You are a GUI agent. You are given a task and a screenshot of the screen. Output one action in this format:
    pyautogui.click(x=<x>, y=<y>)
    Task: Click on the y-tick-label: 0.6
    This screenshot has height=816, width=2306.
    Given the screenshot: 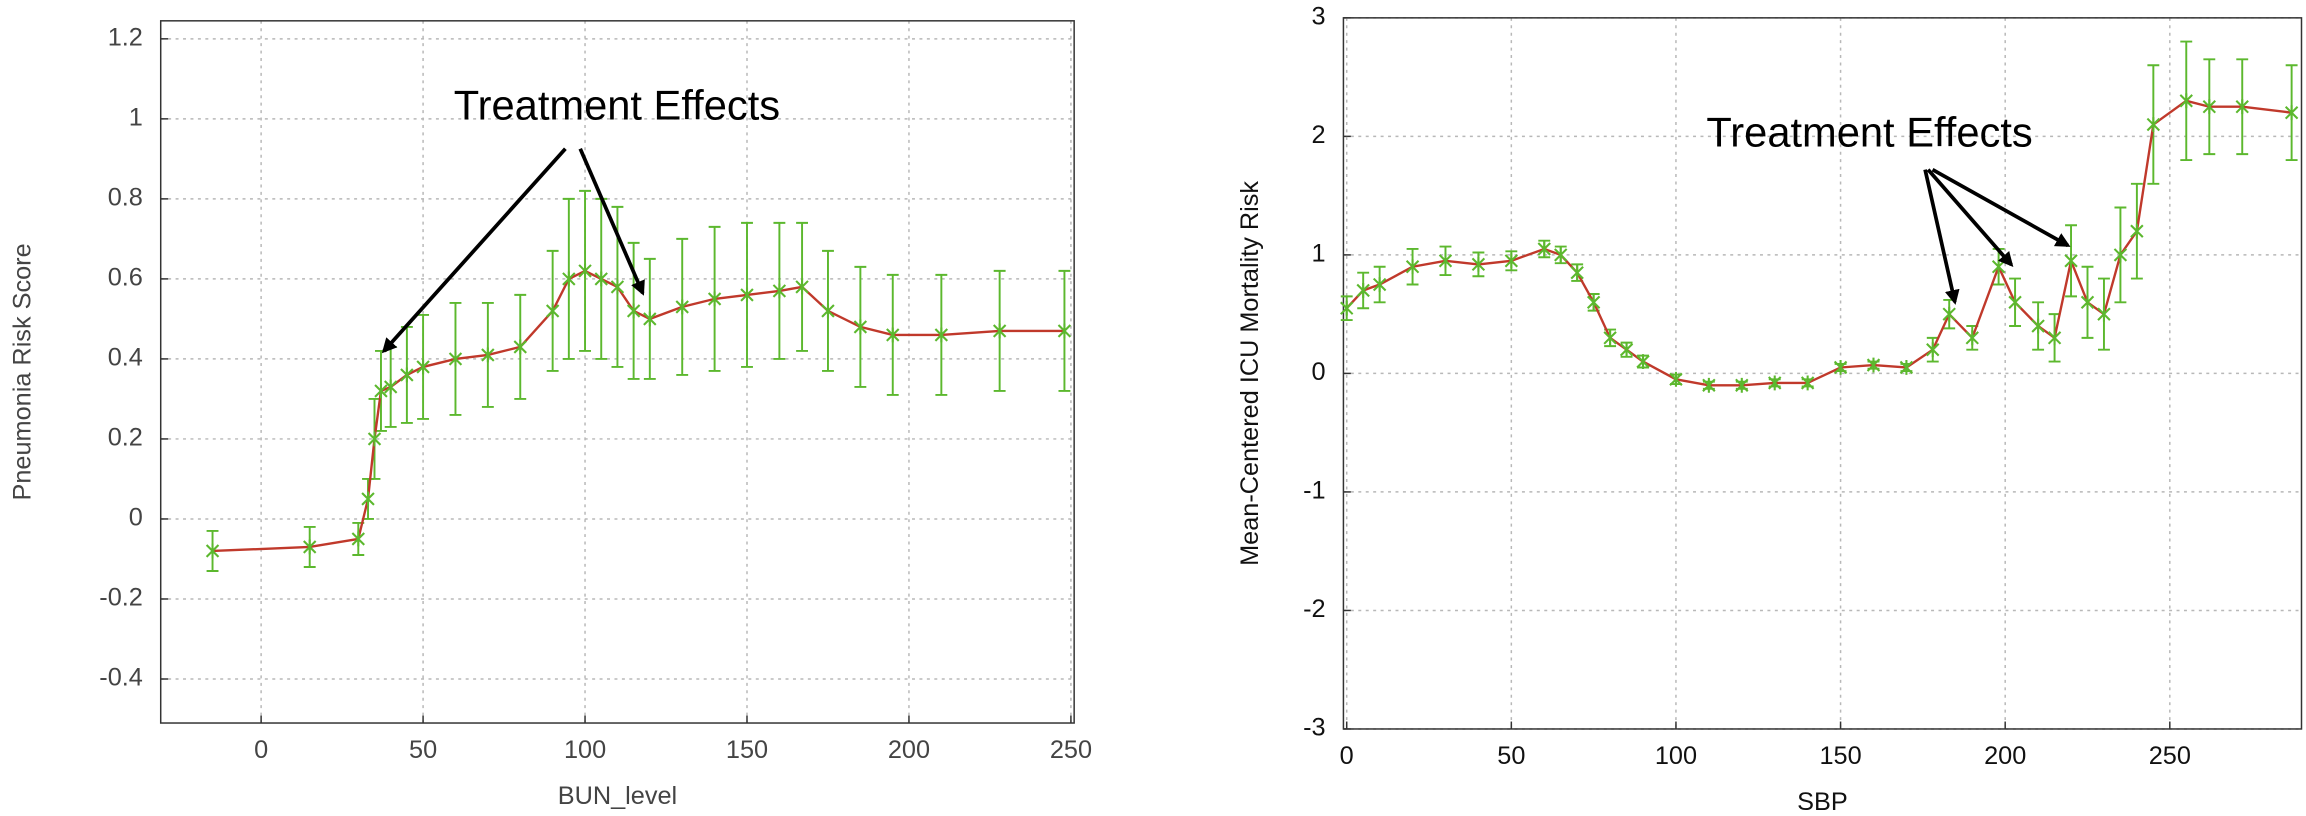 What is the action you would take?
    pyautogui.click(x=125, y=278)
    